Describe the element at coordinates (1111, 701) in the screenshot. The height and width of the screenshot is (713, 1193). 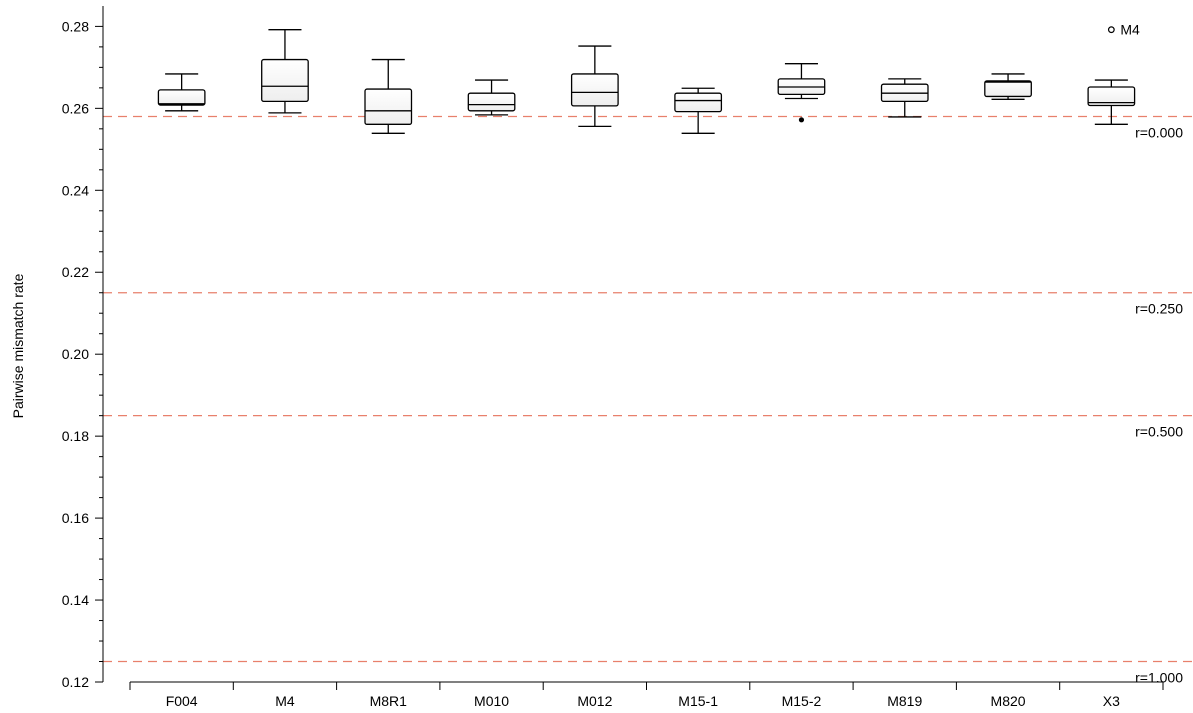
I see `x-category-label: X3` at that location.